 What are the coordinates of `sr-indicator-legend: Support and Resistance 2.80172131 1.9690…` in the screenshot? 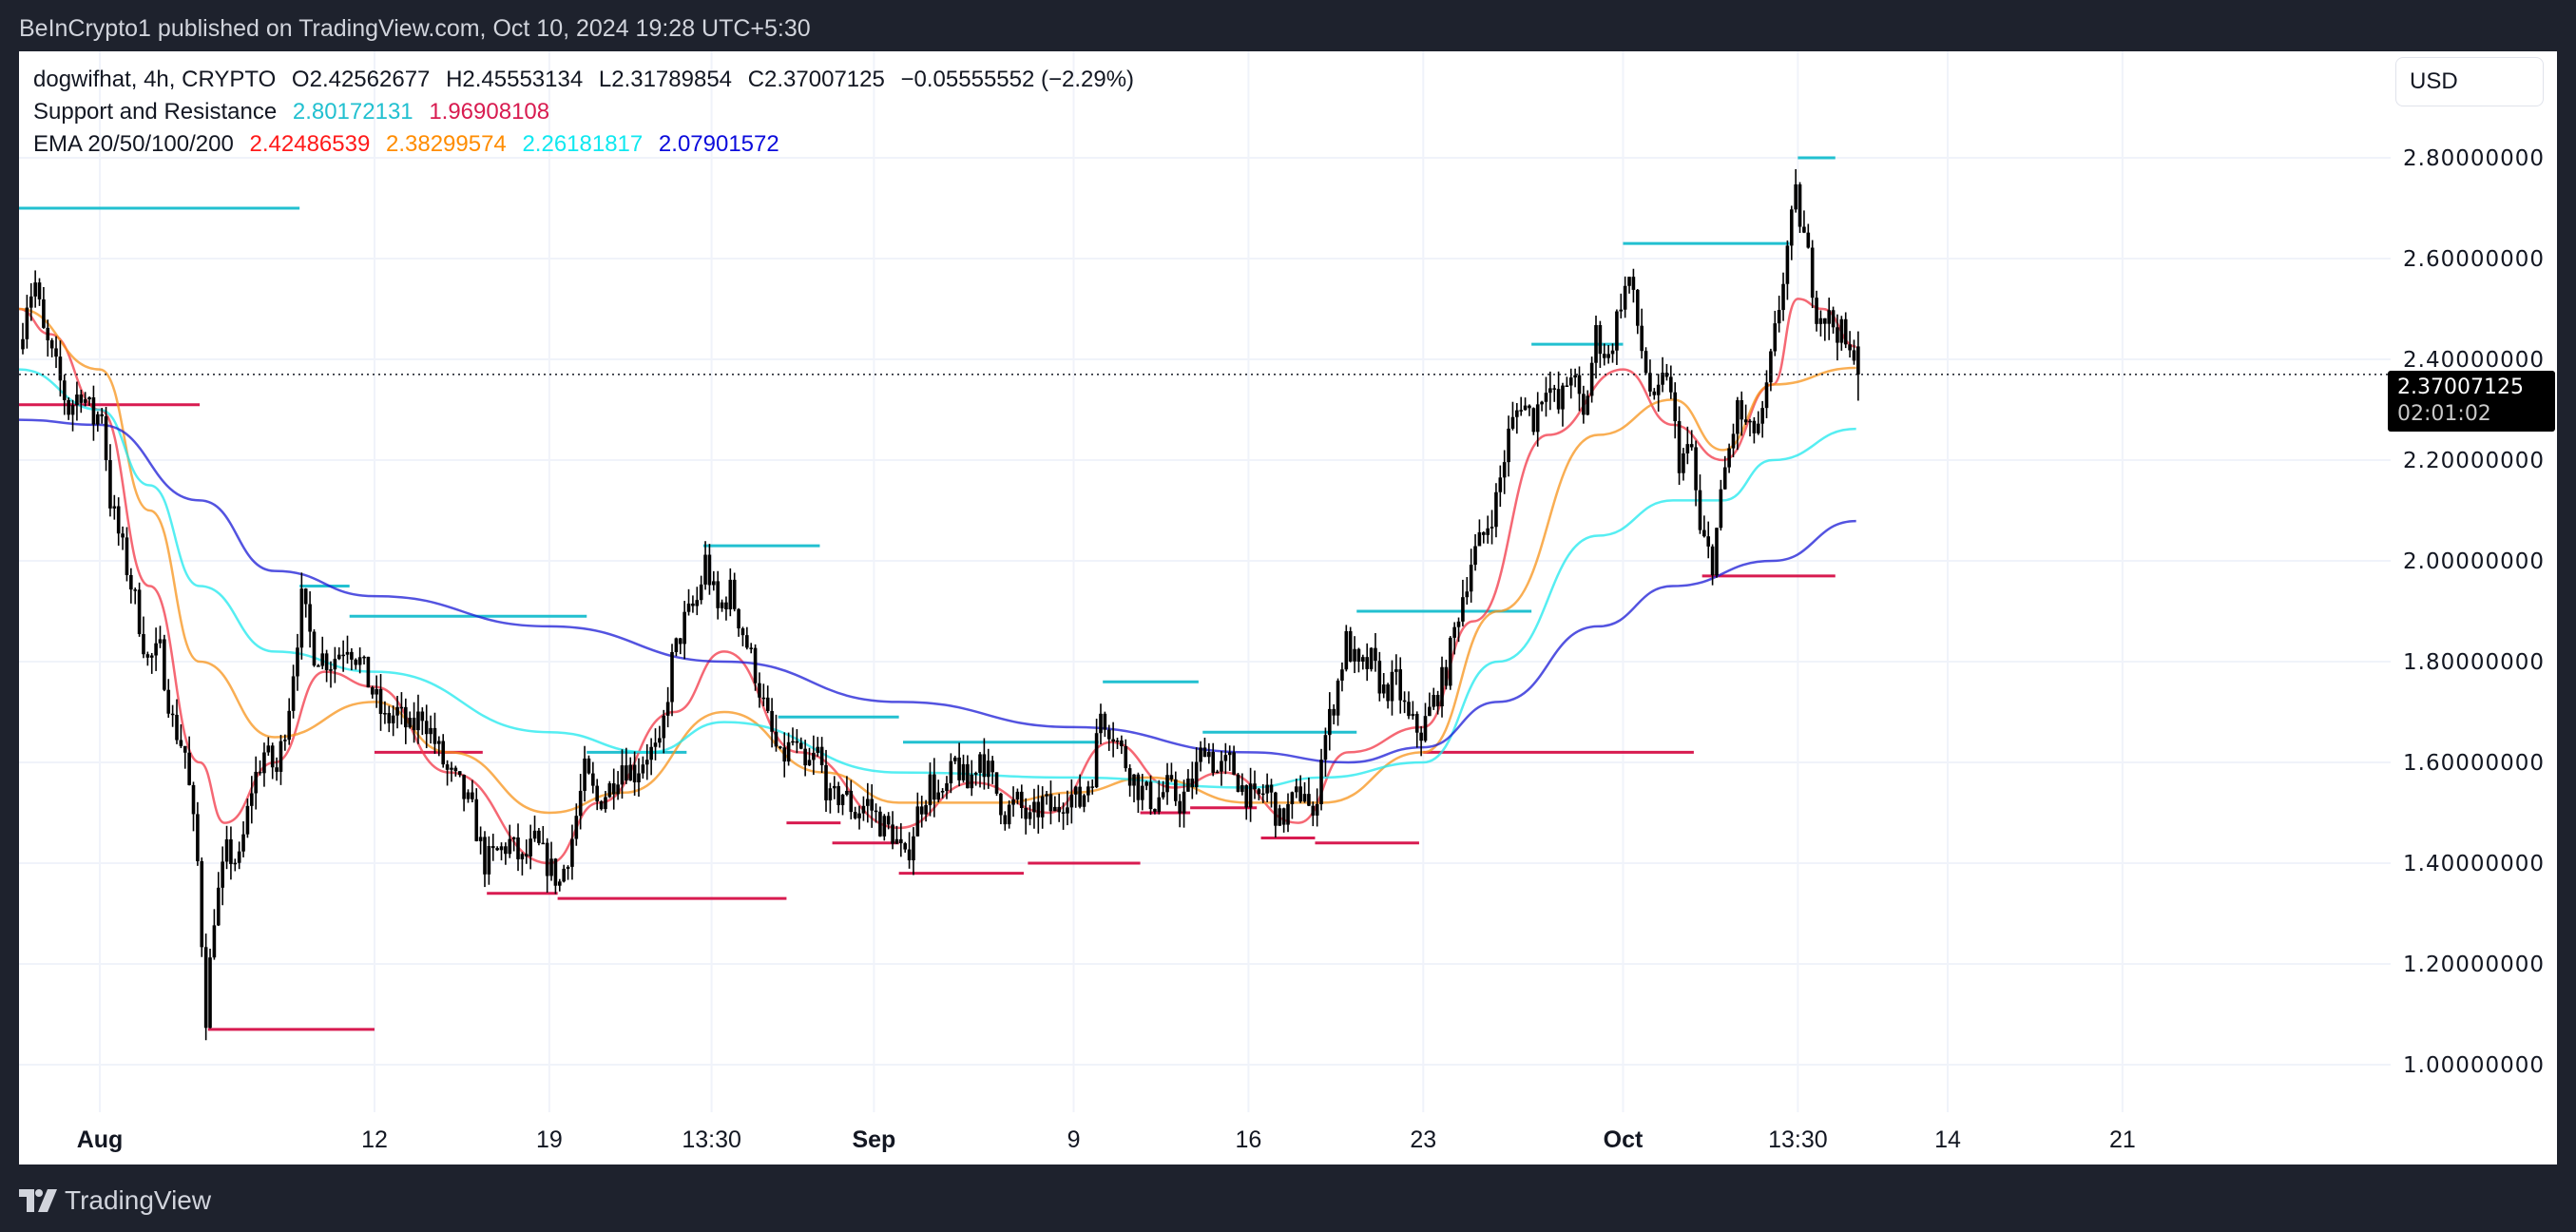 It's located at (296, 112).